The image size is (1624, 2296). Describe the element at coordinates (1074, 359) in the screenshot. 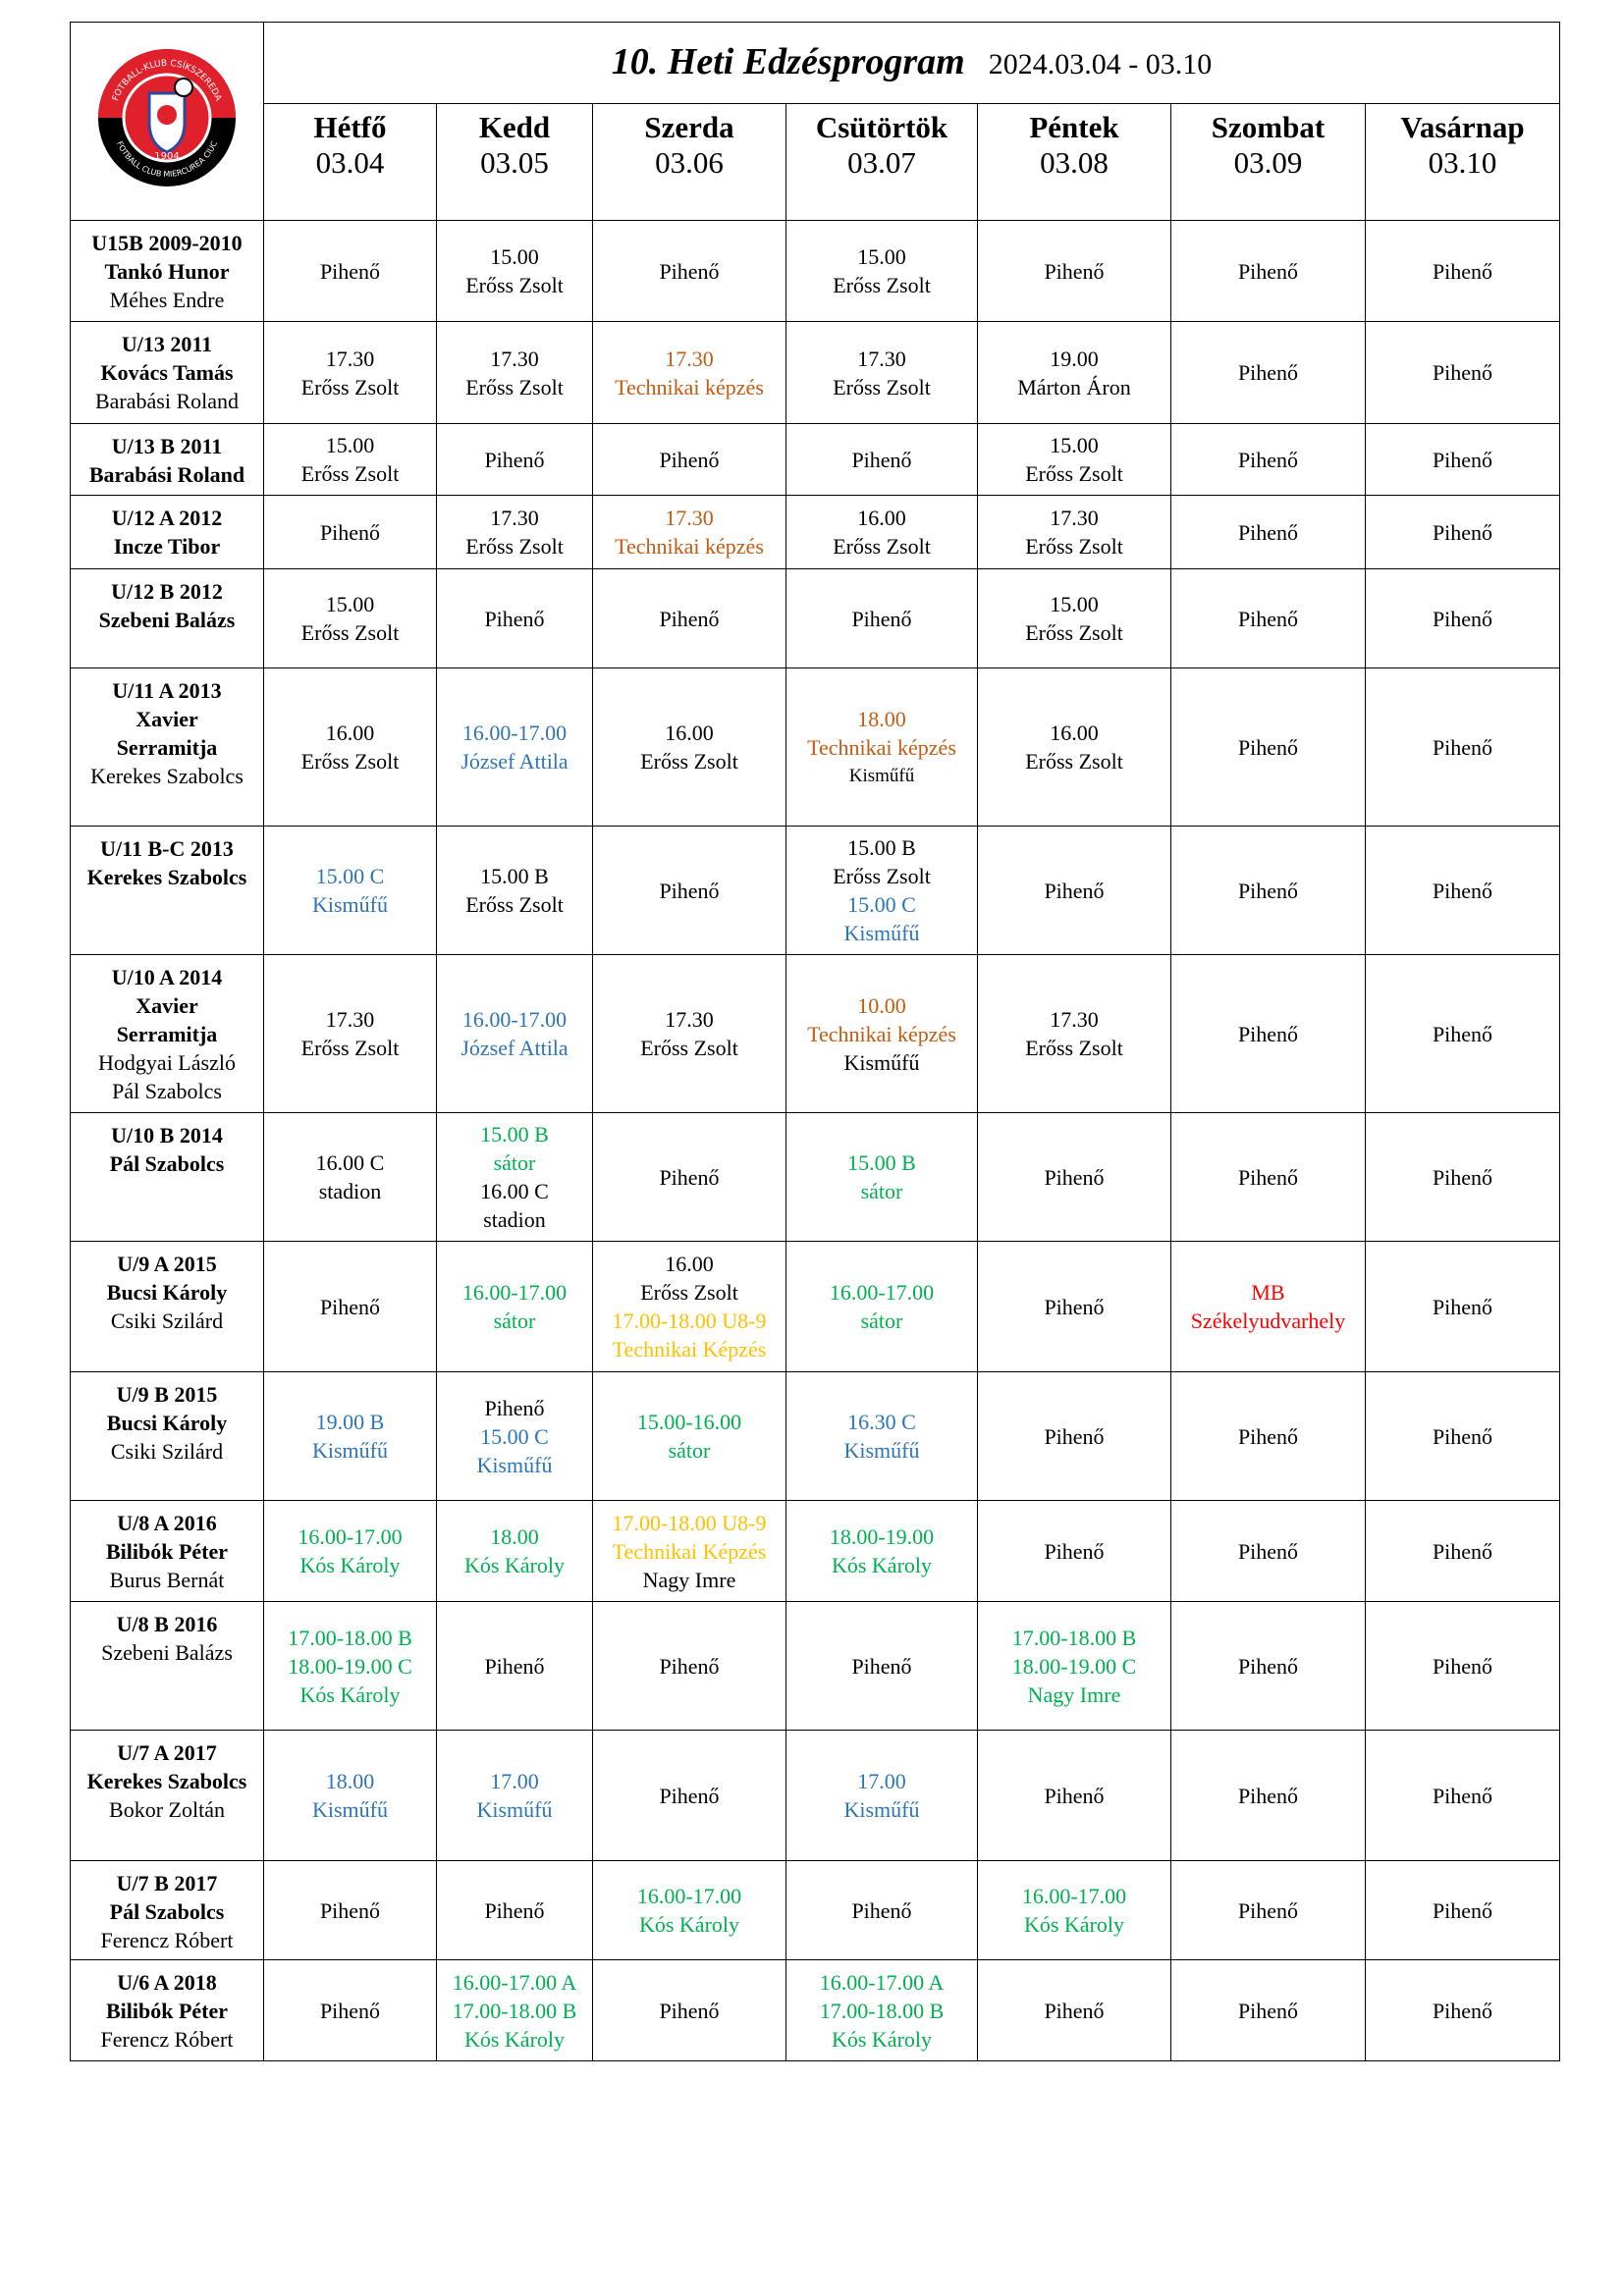

I see `session-line: 19.00` at that location.